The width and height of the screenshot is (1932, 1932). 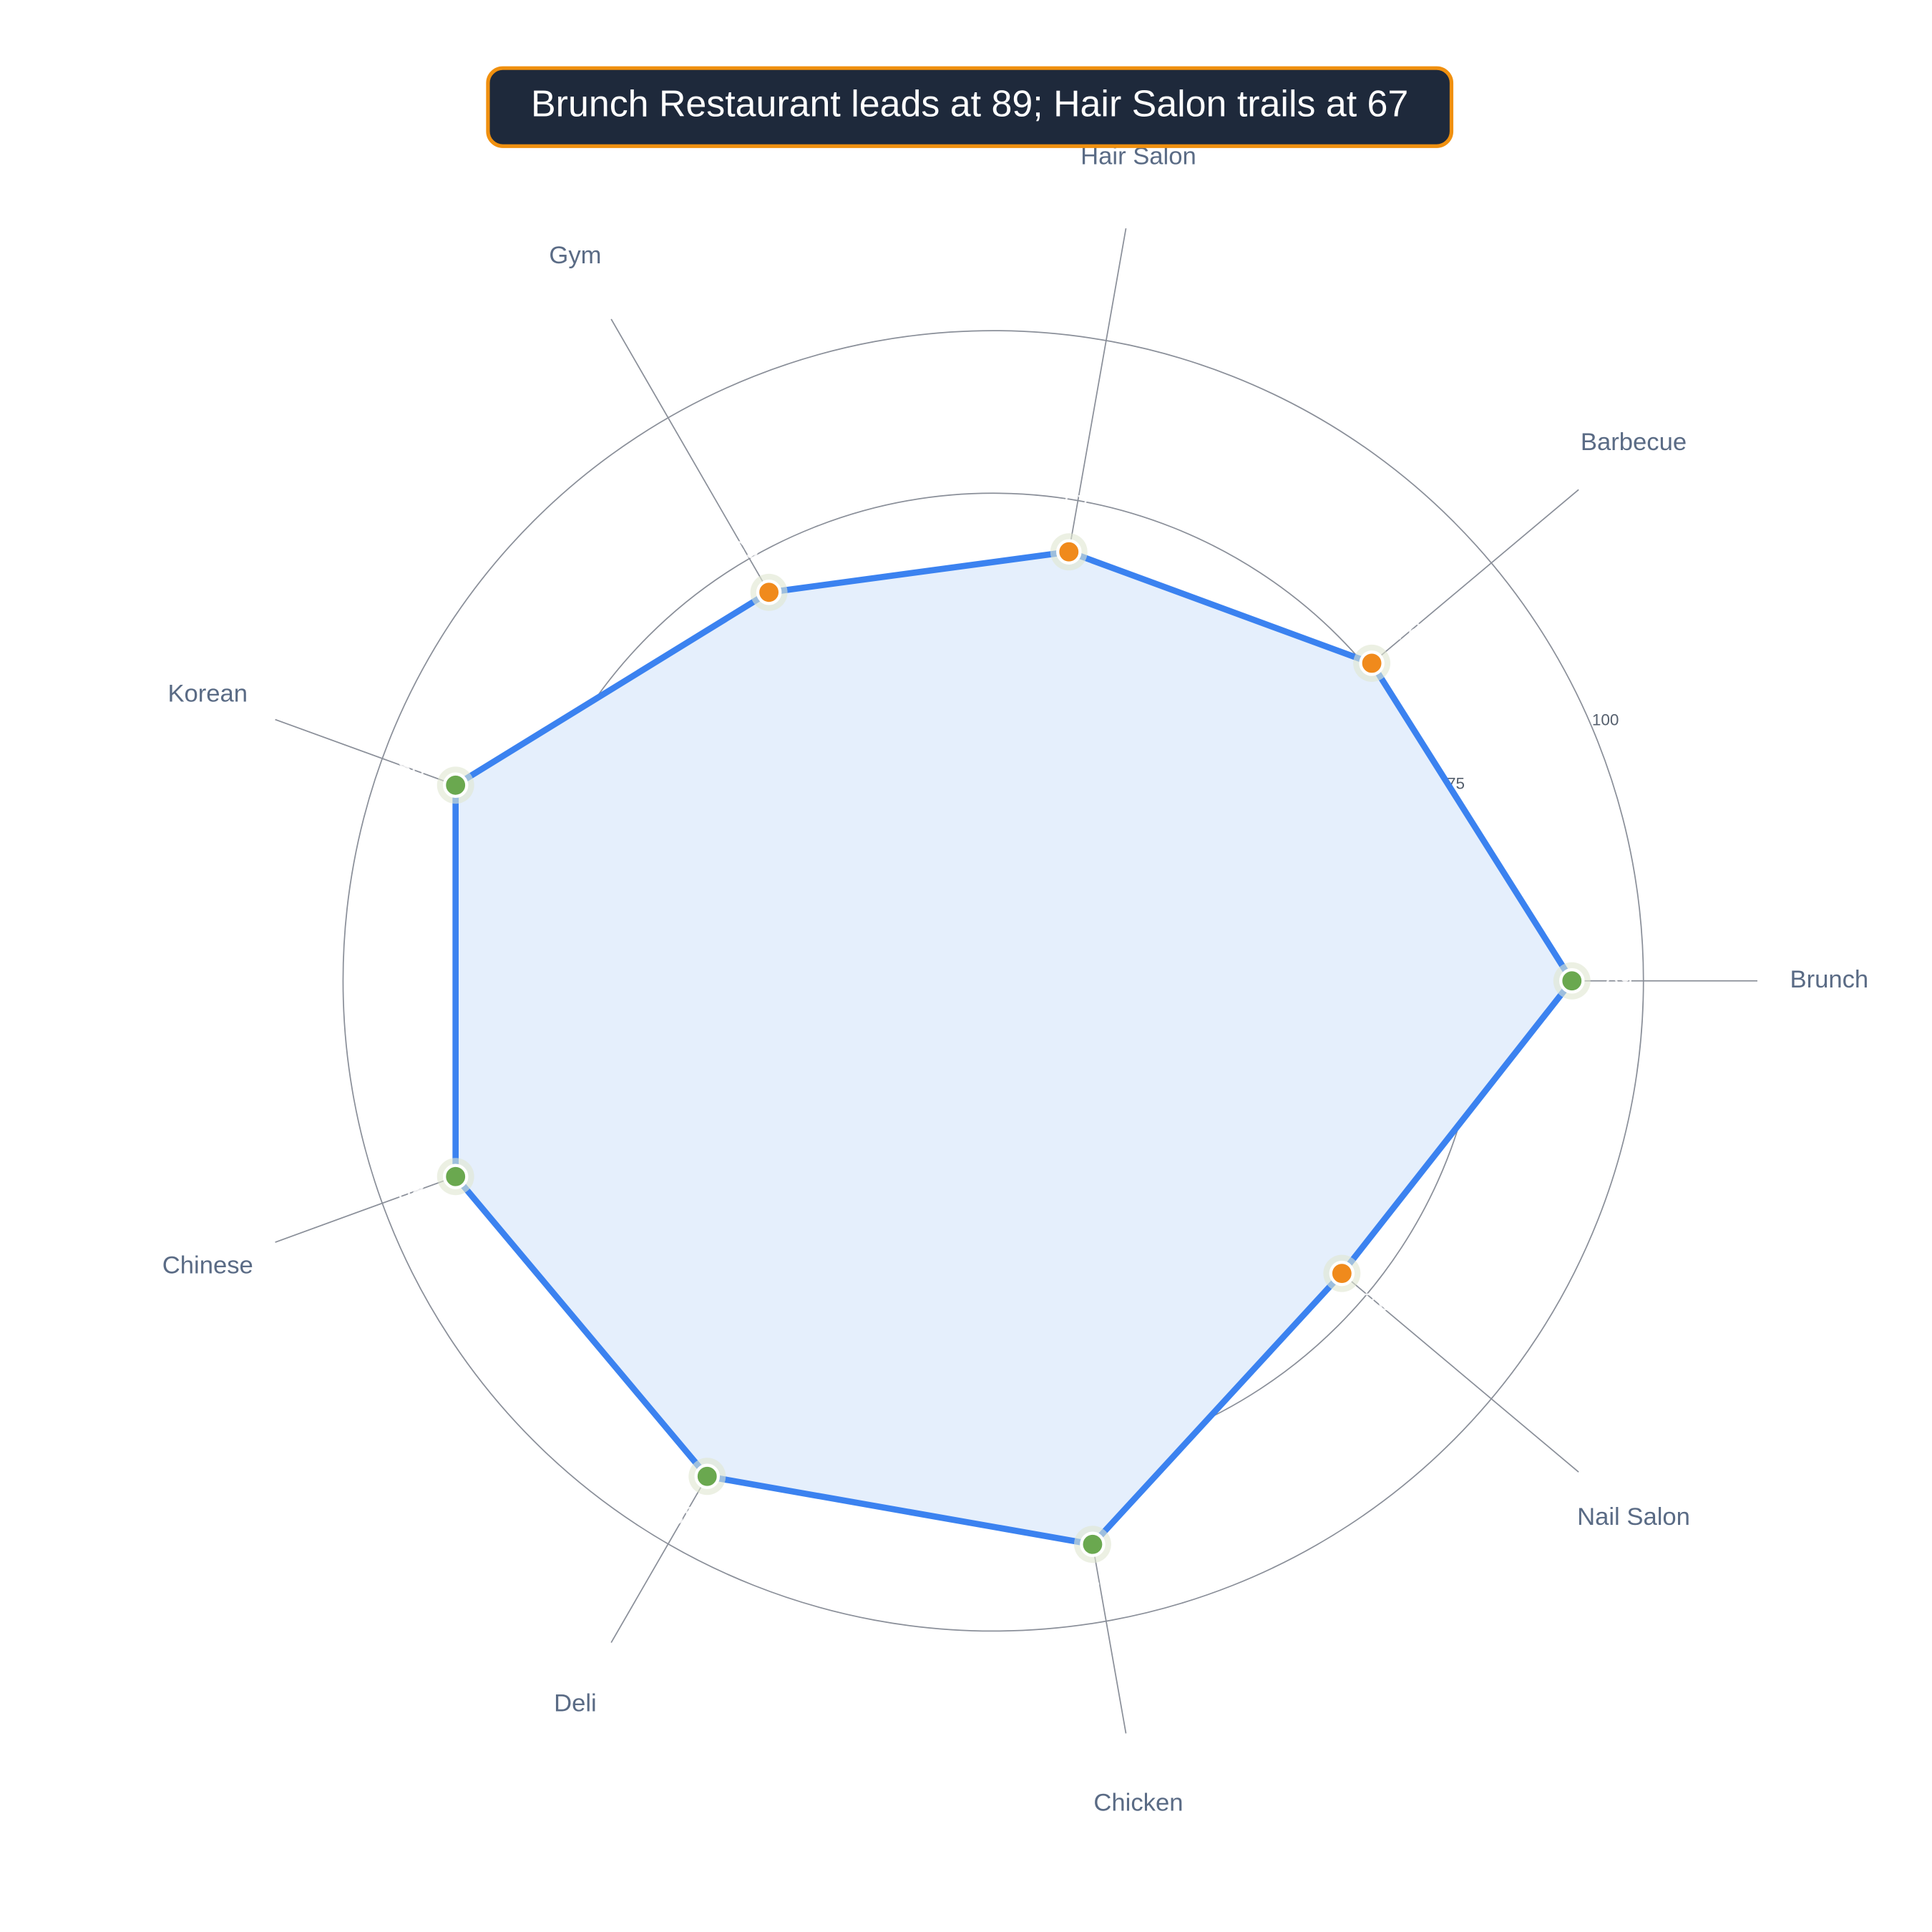 I want to click on value-label: 67, so click(x=1077, y=504).